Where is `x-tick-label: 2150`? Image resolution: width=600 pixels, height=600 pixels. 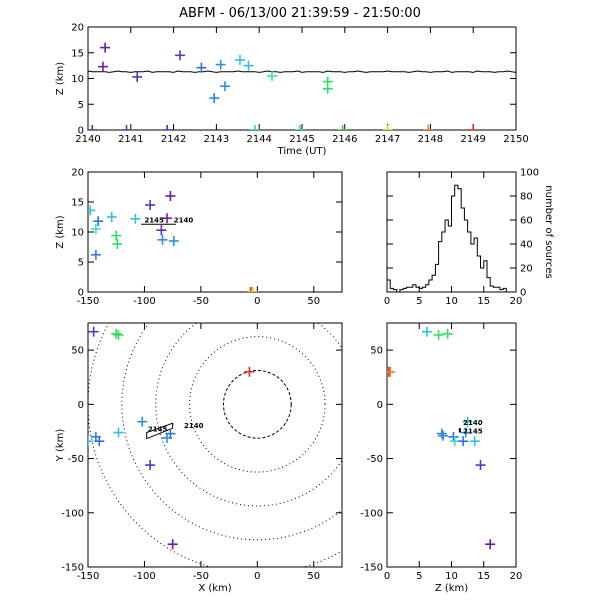
x-tick-label: 2150 is located at coordinates (515, 139).